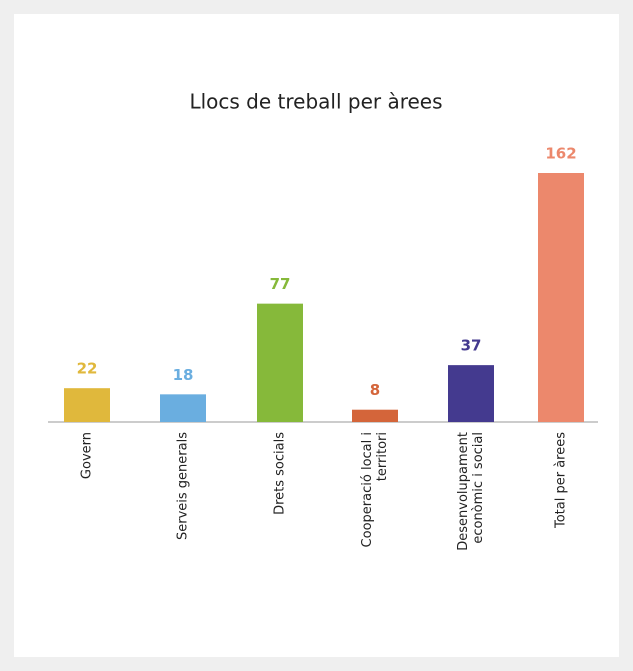 Image resolution: width=633 pixels, height=671 pixels. What do you see at coordinates (560, 154) in the screenshot?
I see `data-label: 162` at bounding box center [560, 154].